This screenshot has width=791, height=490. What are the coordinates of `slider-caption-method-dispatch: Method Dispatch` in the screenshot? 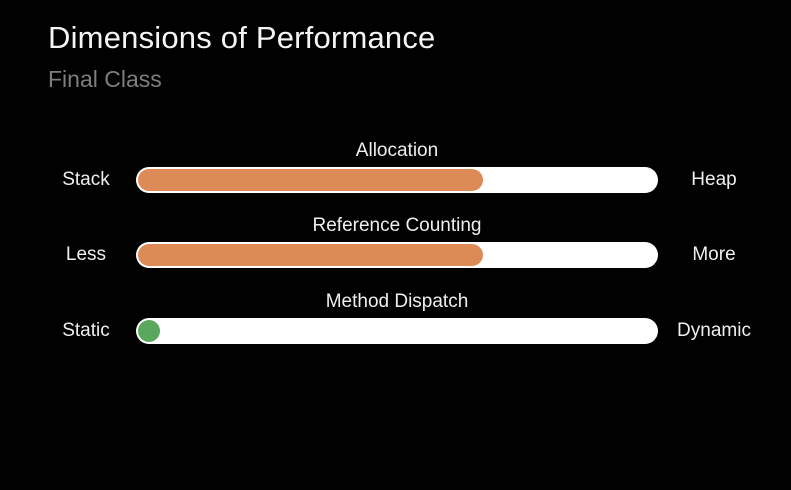 It's located at (397, 301).